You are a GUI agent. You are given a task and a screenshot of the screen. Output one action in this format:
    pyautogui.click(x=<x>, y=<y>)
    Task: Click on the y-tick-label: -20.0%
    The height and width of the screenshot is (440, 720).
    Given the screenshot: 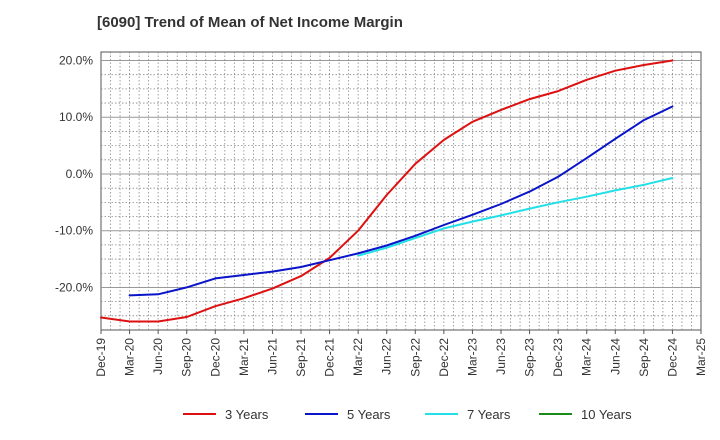 What is the action you would take?
    pyautogui.click(x=74, y=287)
    